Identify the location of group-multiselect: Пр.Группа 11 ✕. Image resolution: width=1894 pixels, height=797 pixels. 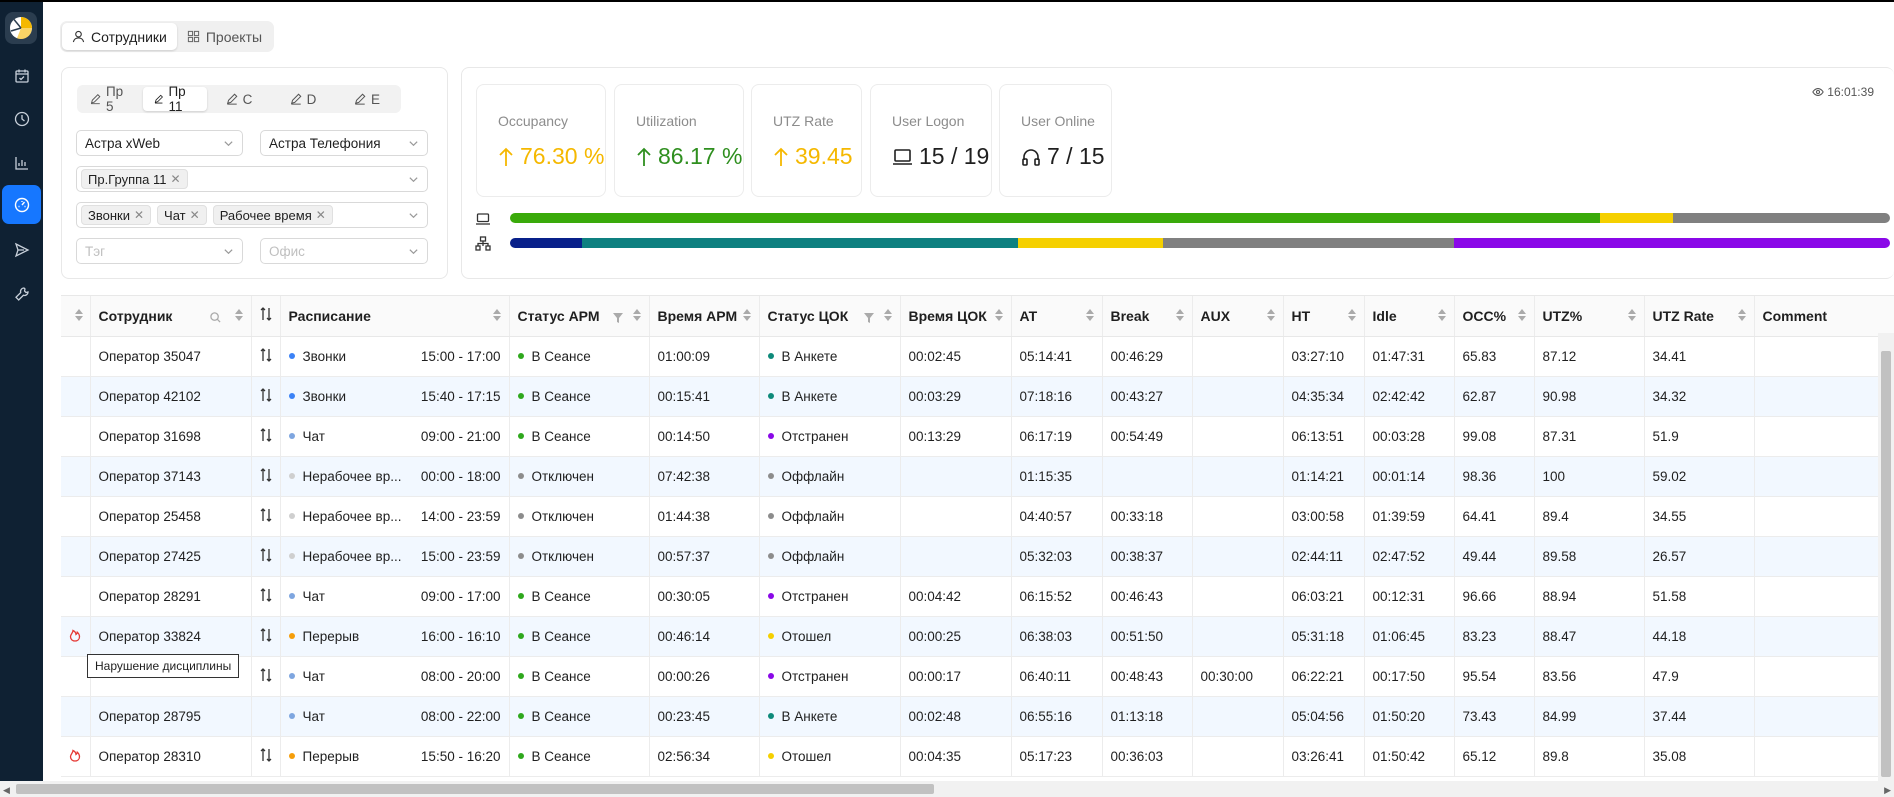
(252, 179).